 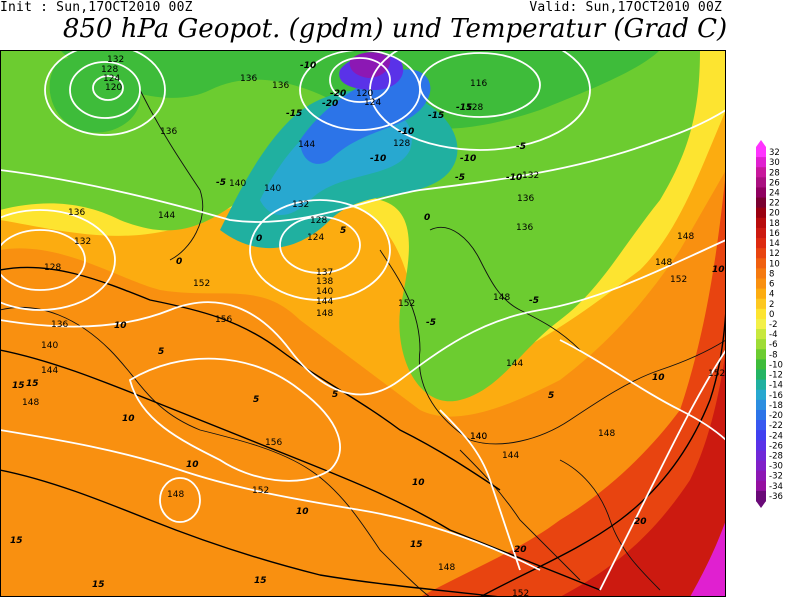 What do you see at coordinates (776, 416) in the screenshot?
I see `color-scale-label: -20` at bounding box center [776, 416].